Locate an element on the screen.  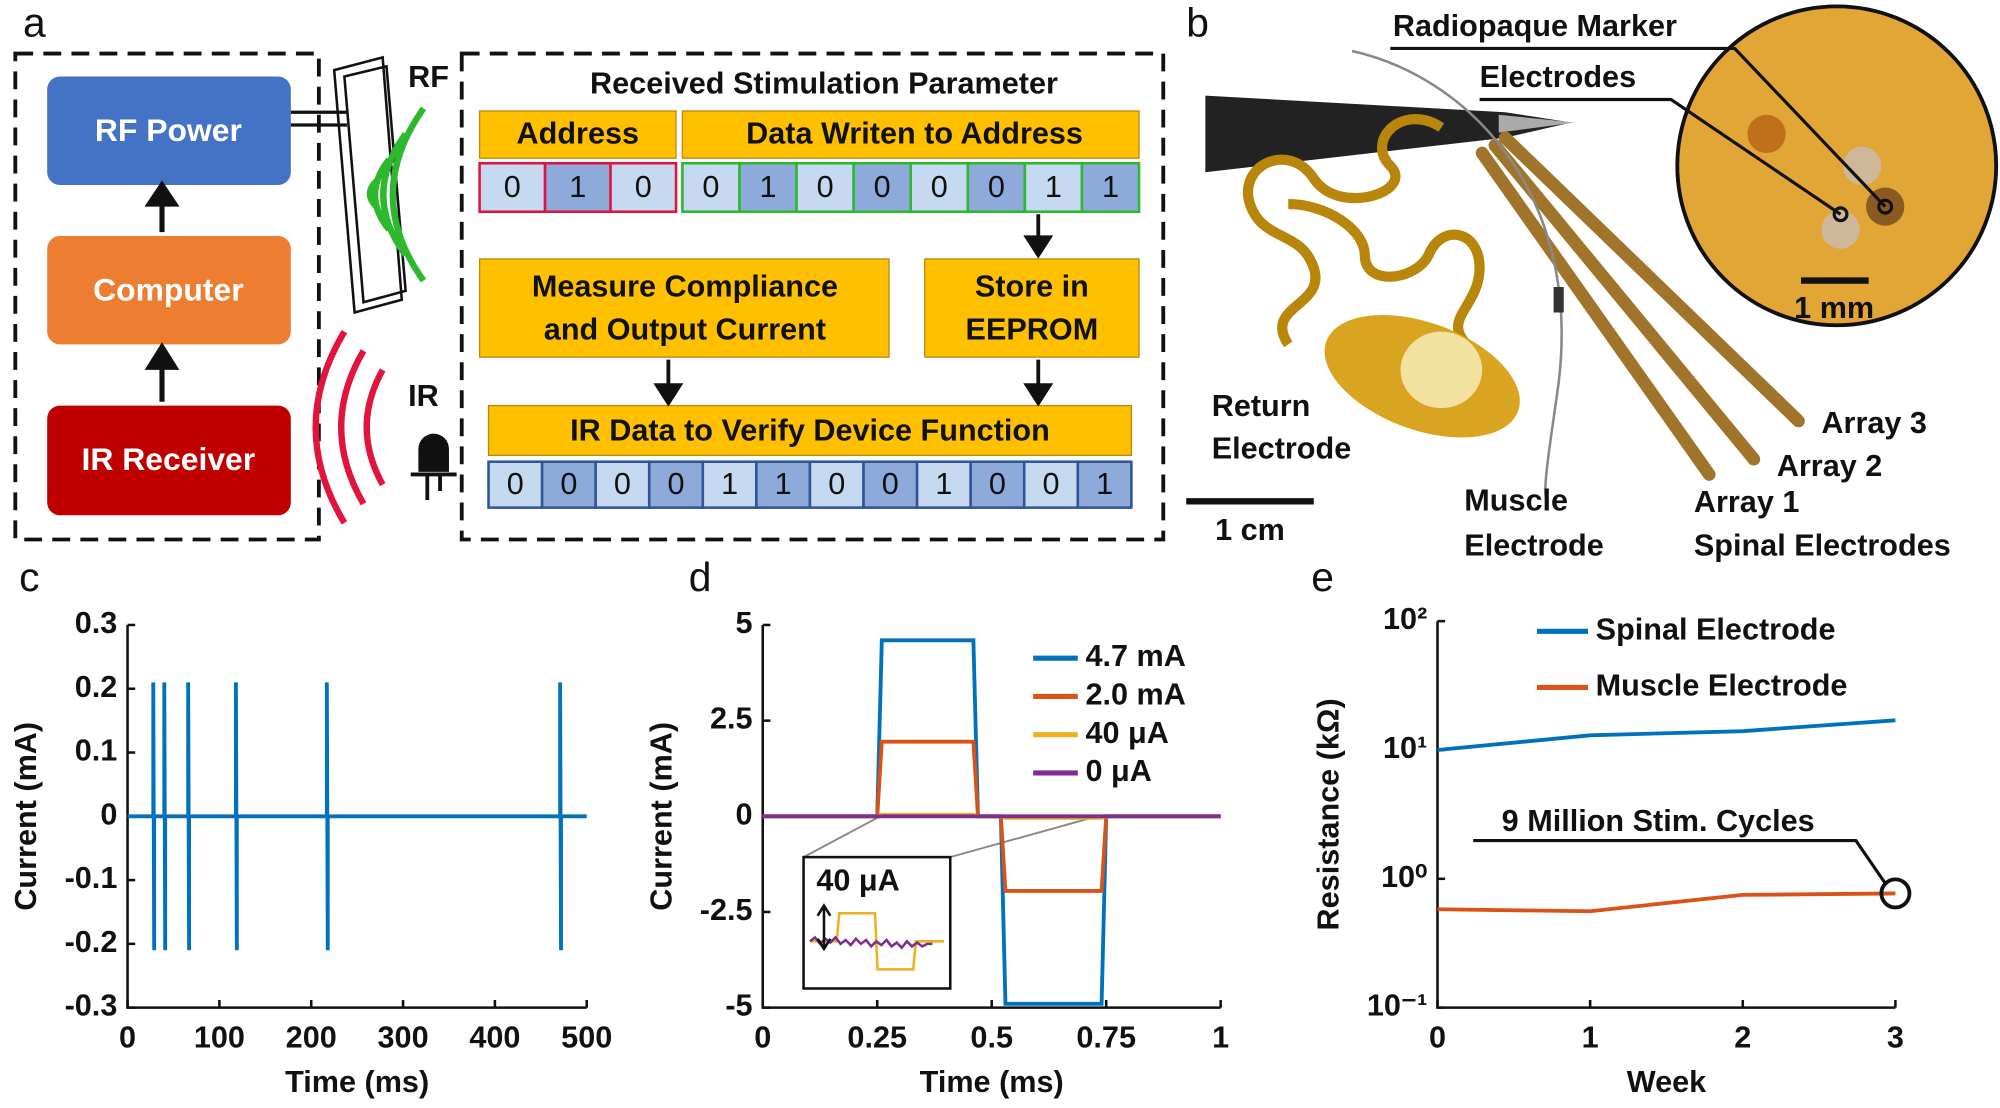
y-tick-label: 10⁻¹ is located at coordinates (1397, 1006).